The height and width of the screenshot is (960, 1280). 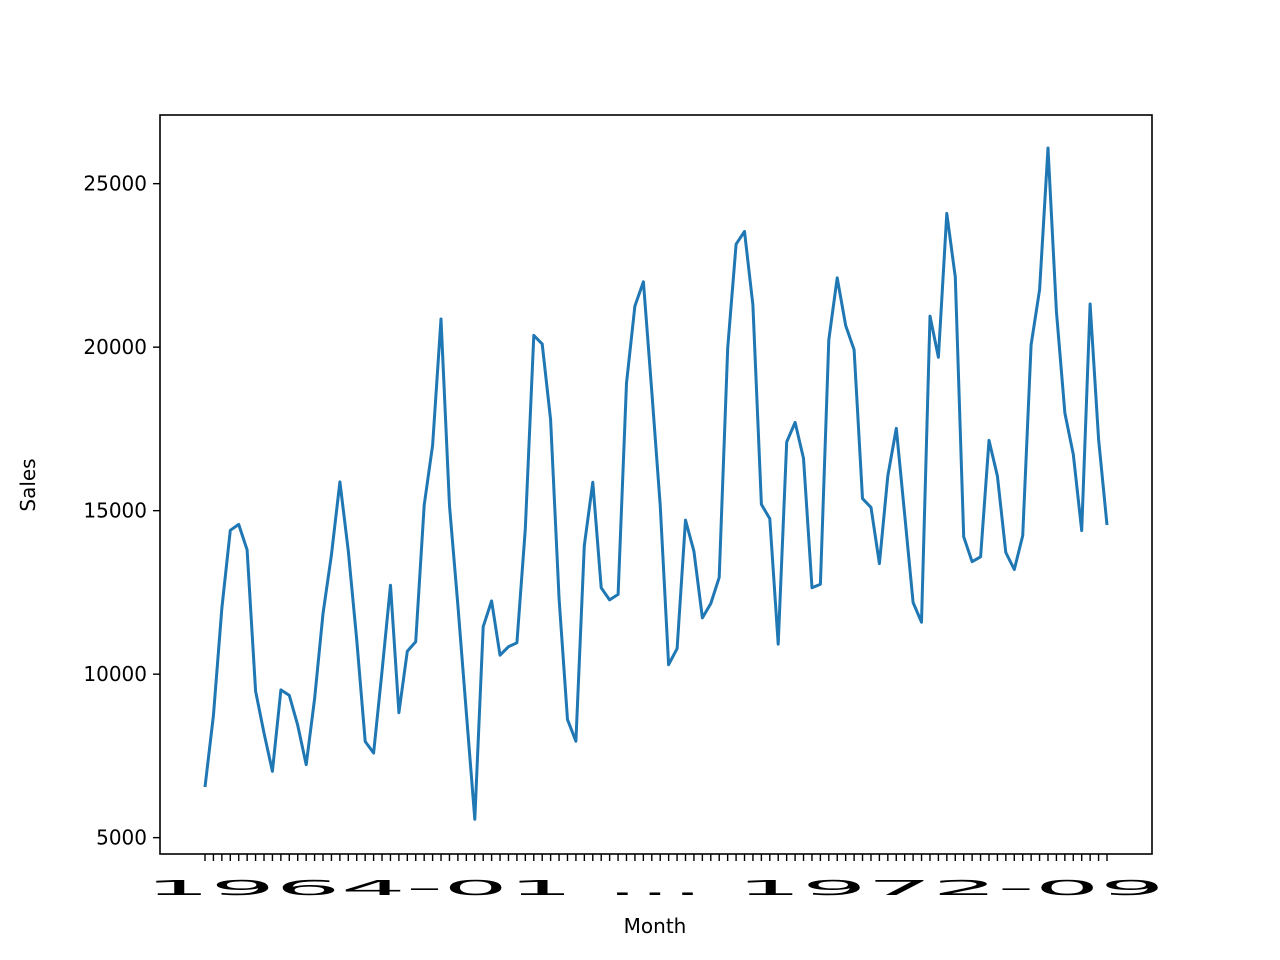 What do you see at coordinates (121, 838) in the screenshot?
I see `y-tick-label: 5000` at bounding box center [121, 838].